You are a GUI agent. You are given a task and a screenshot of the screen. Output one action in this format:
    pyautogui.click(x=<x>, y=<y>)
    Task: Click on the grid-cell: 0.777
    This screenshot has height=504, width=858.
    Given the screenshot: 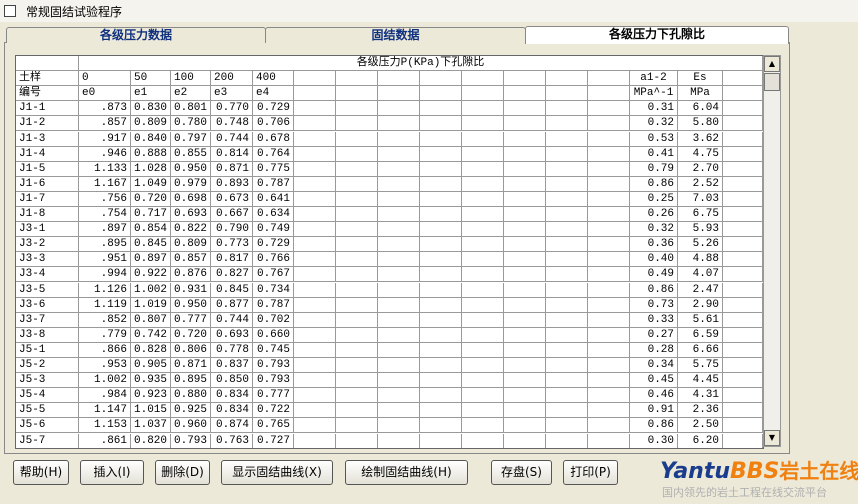 What is the action you would take?
    pyautogui.click(x=273, y=396)
    